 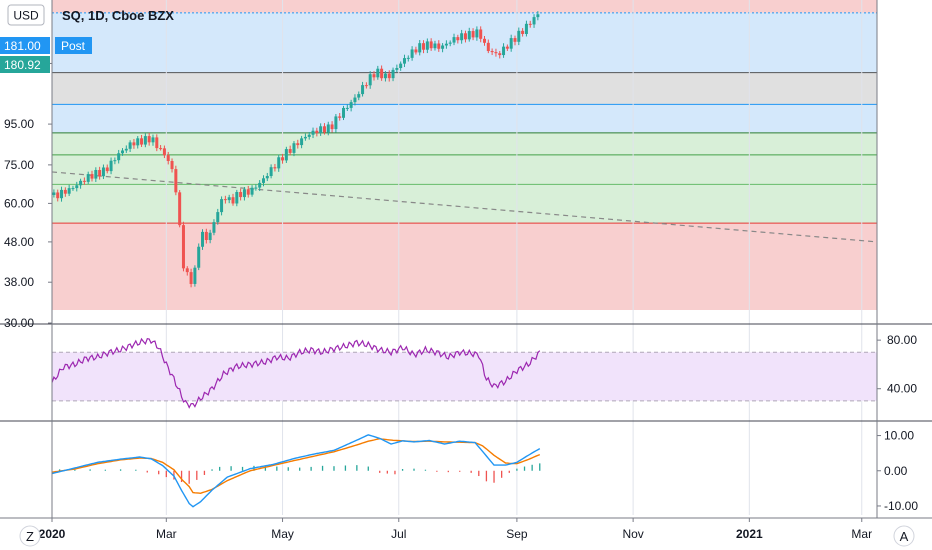 I want to click on macd-pane, so click(x=296, y=471).